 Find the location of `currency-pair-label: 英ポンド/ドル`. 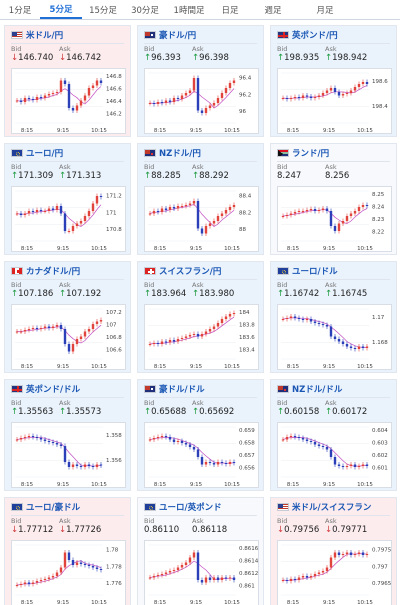

currency-pair-label: 英ポンド/ドル is located at coordinates (53, 390).